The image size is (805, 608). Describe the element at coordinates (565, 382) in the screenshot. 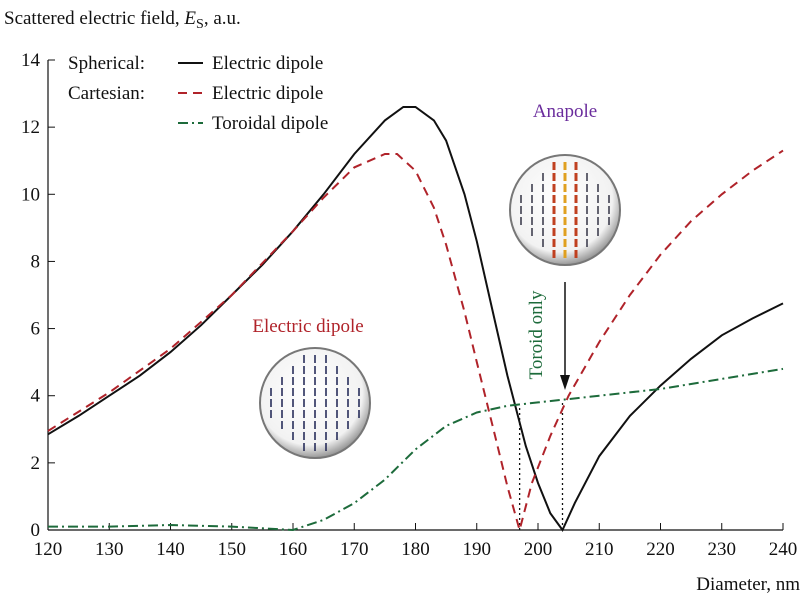

I see `arrow-head` at that location.